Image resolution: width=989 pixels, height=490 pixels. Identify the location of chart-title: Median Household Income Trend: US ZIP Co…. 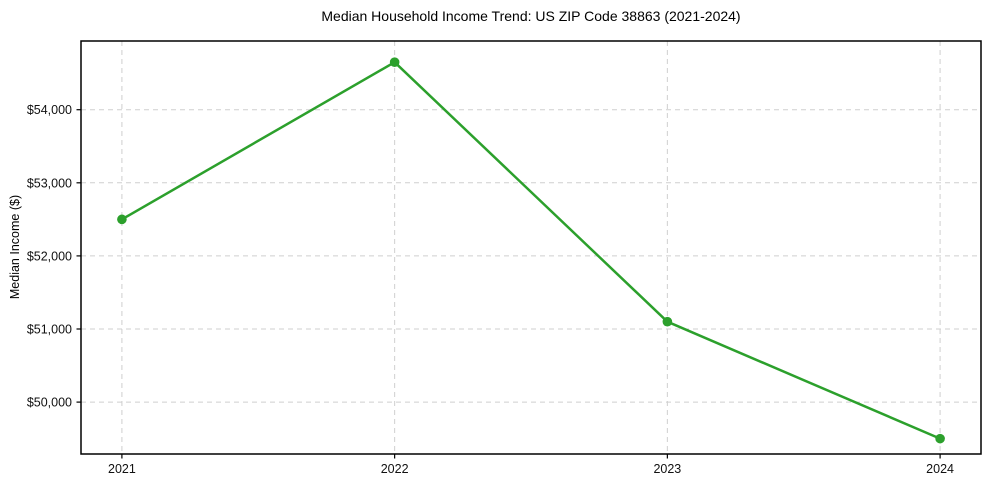
(531, 16).